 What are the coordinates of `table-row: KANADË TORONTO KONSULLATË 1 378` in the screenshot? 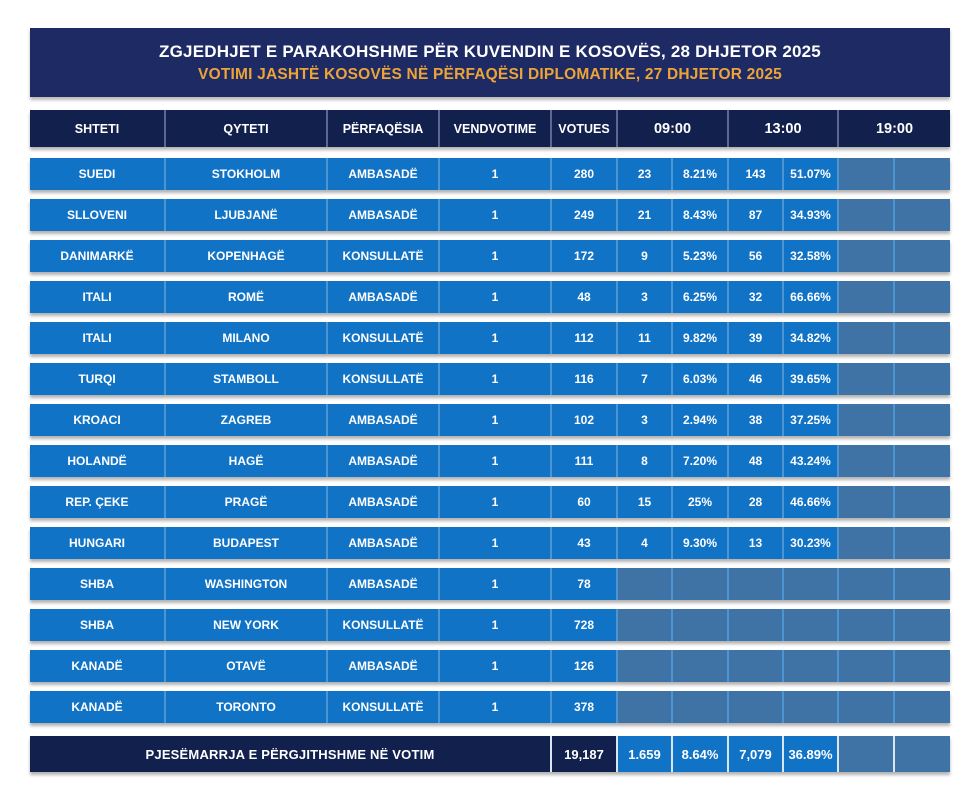 It's located at (490, 707).